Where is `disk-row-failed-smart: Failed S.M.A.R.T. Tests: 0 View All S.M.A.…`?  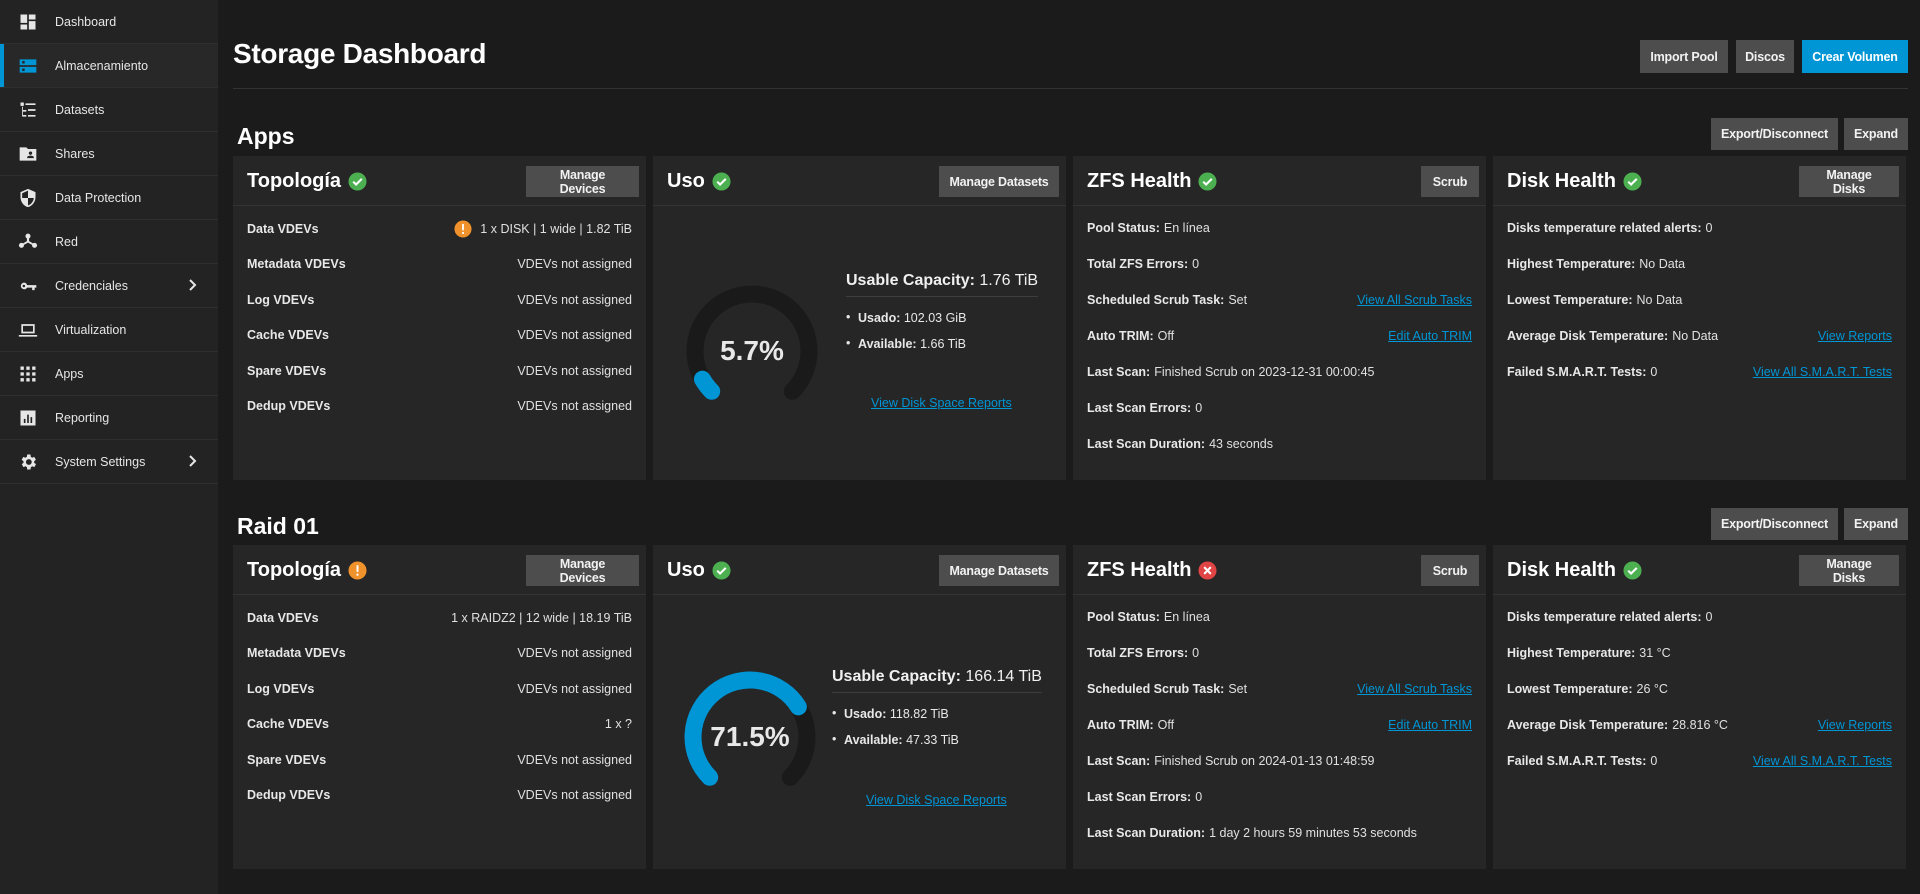 disk-row-failed-smart: Failed S.M.A.R.T. Tests: 0 View All S.M.A.… is located at coordinates (1699, 761).